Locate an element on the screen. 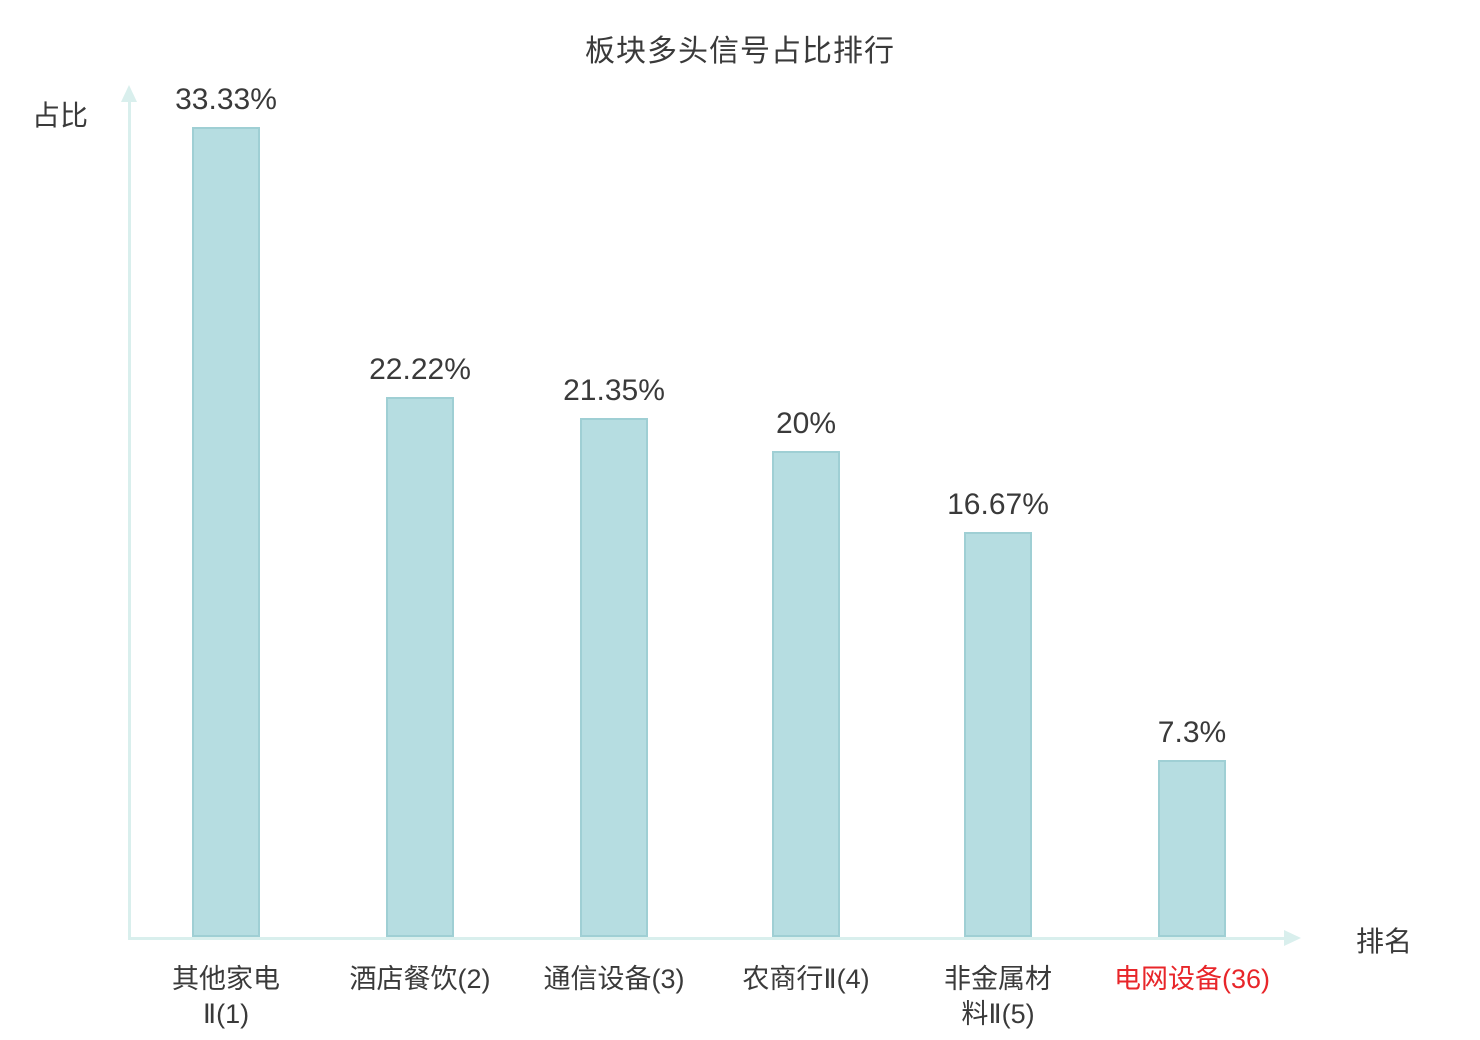 Image resolution: width=1480 pixels, height=1040 pixels. x-axis-arrow-icon is located at coordinates (1292, 938).